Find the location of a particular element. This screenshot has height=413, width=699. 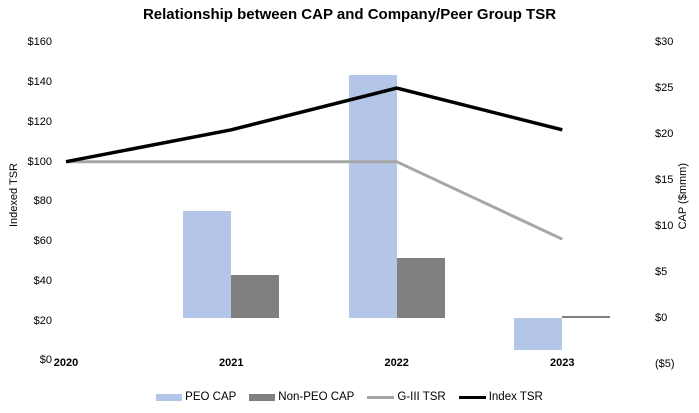

x-axis-label-2021: 2021 is located at coordinates (231, 363).